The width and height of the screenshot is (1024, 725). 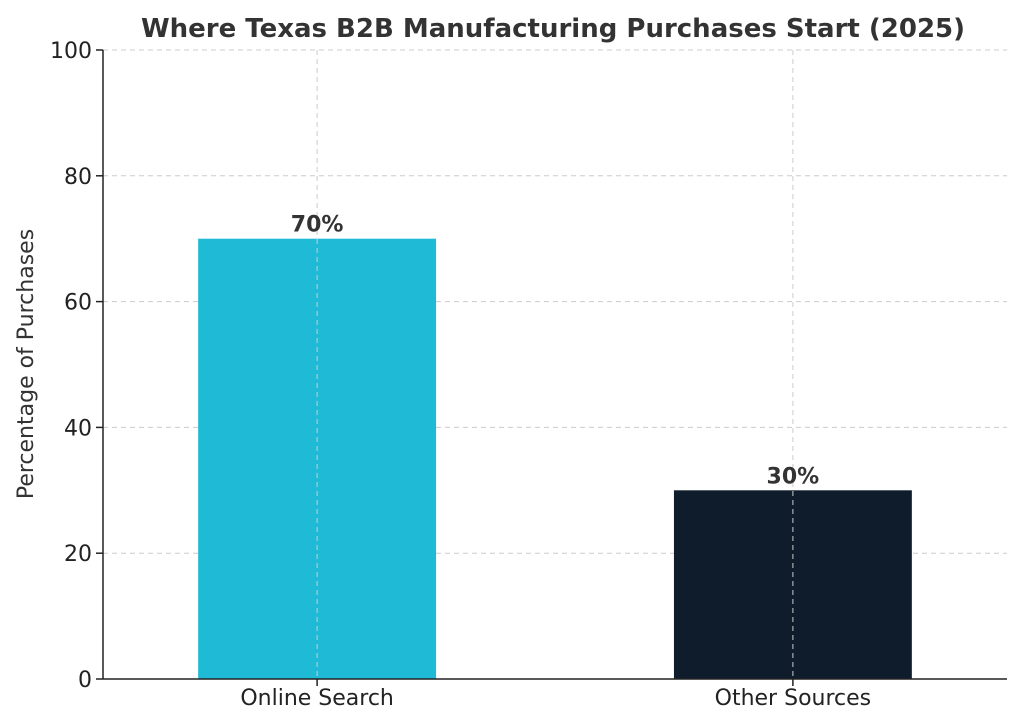 What do you see at coordinates (71, 51) in the screenshot?
I see `y-tick-label: 100` at bounding box center [71, 51].